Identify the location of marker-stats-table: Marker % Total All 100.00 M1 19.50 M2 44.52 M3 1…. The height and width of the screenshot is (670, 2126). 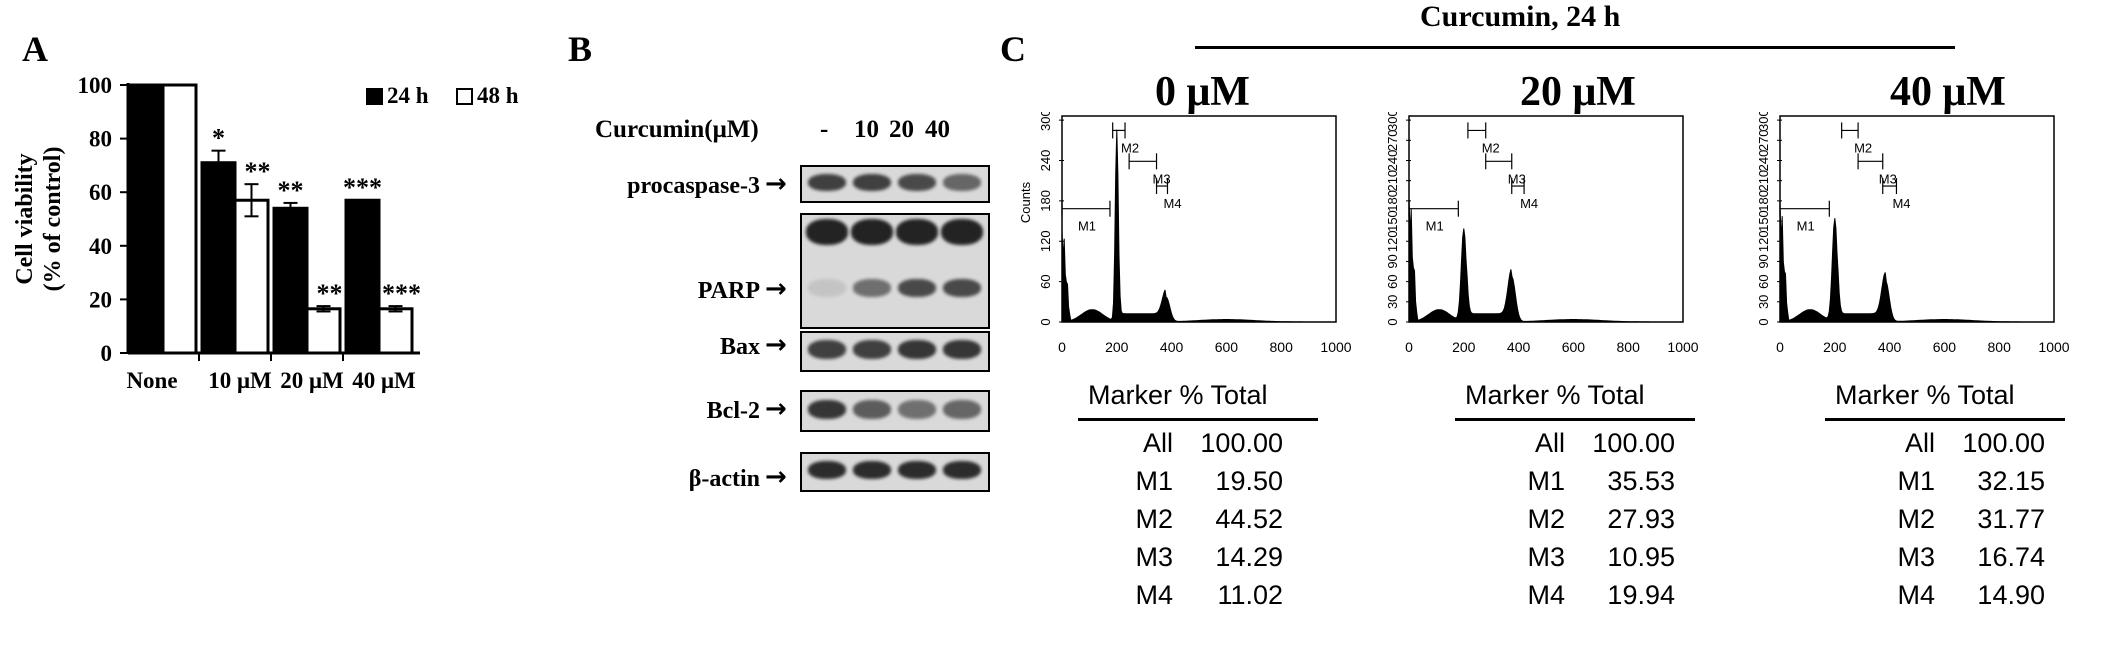
(1213, 525).